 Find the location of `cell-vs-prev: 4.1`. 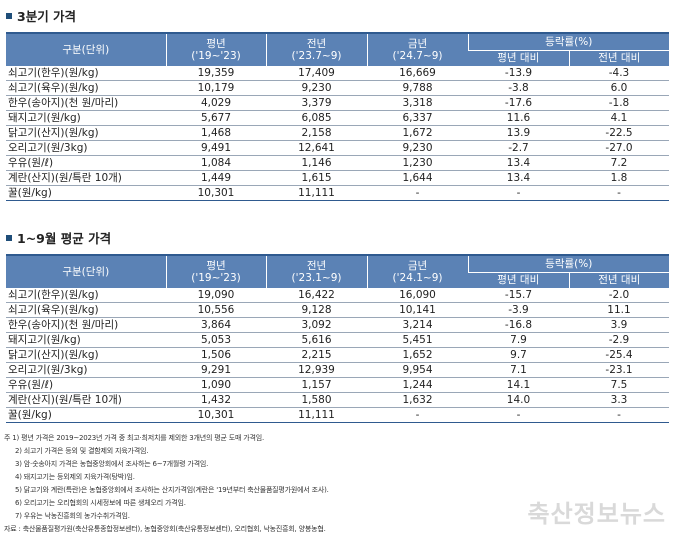

cell-vs-prev: 4.1 is located at coordinates (619, 118).